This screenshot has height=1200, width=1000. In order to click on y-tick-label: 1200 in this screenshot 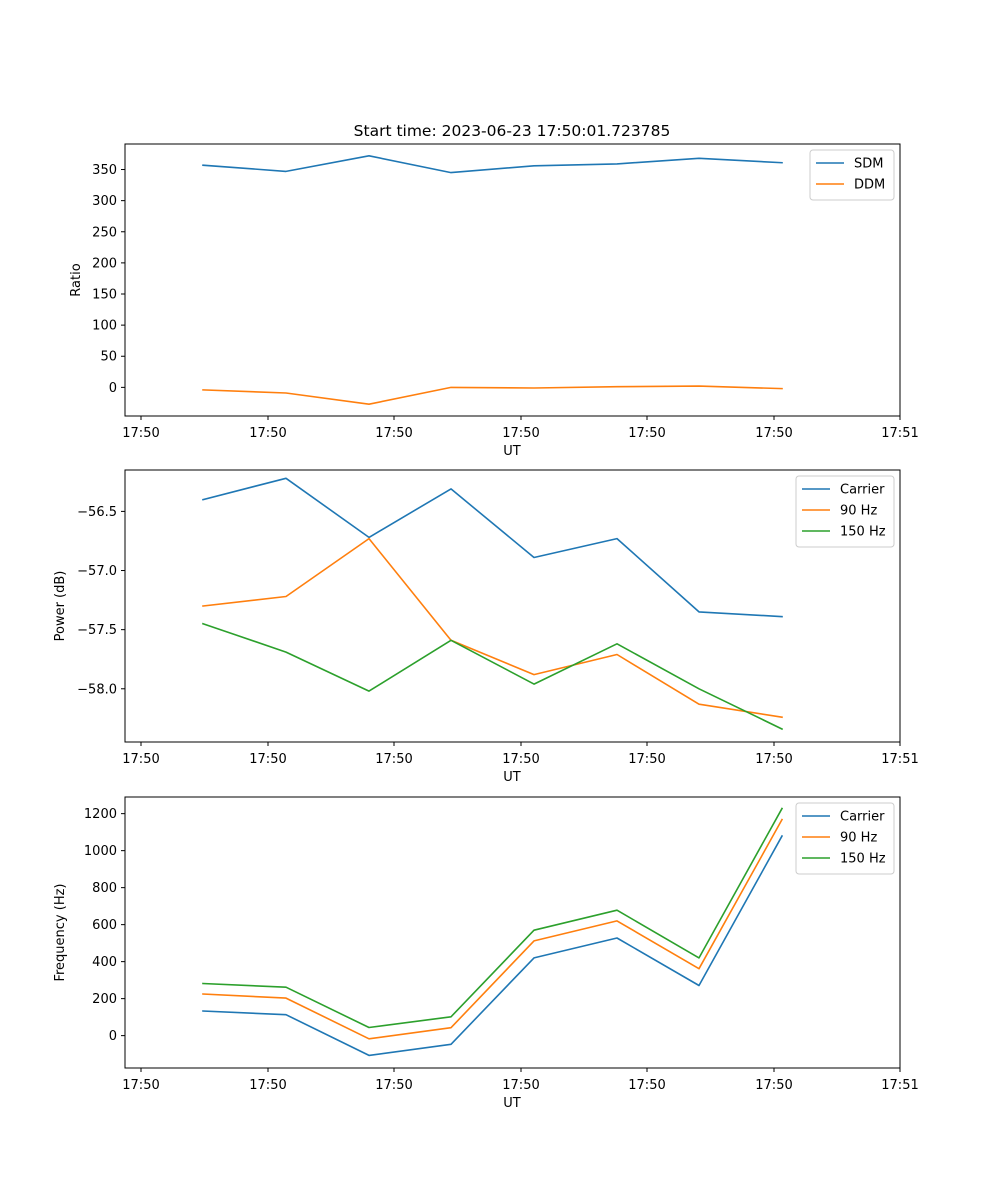, I will do `click(100, 814)`.